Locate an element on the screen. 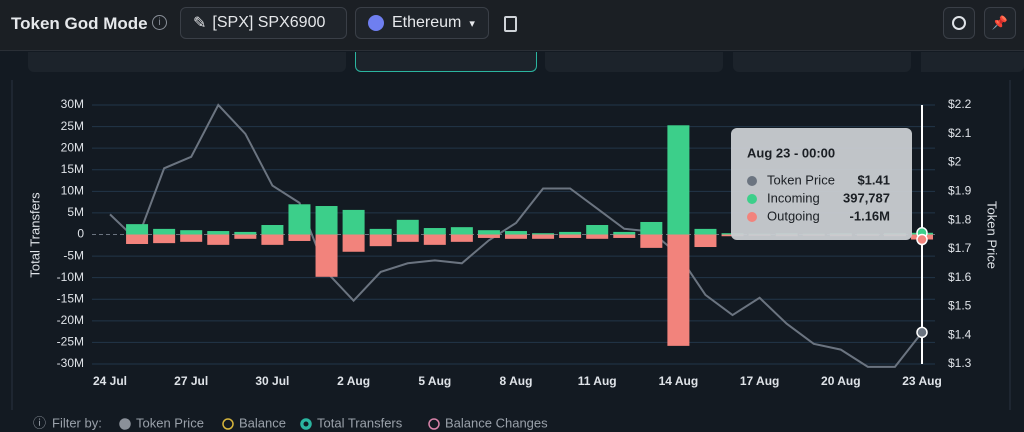 The width and height of the screenshot is (1024, 432). y2-tick-label: $2.2 is located at coordinates (960, 104).